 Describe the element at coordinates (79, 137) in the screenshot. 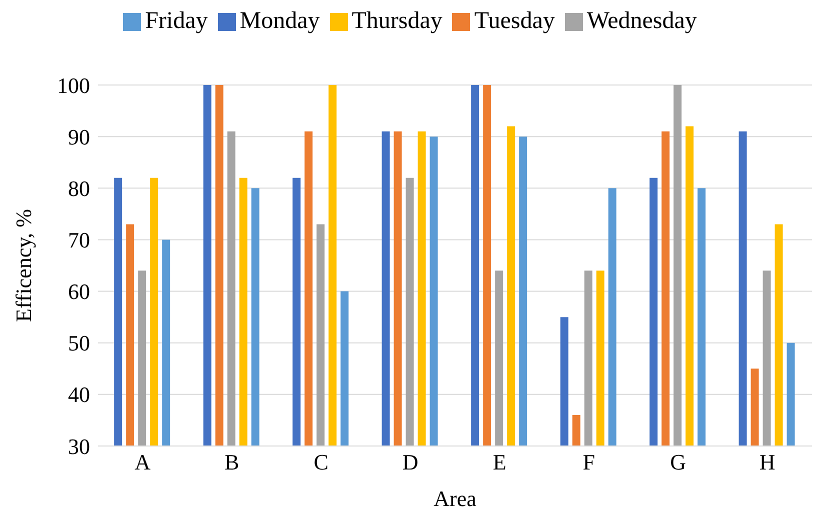

I see `y-tick-label: 90` at that location.